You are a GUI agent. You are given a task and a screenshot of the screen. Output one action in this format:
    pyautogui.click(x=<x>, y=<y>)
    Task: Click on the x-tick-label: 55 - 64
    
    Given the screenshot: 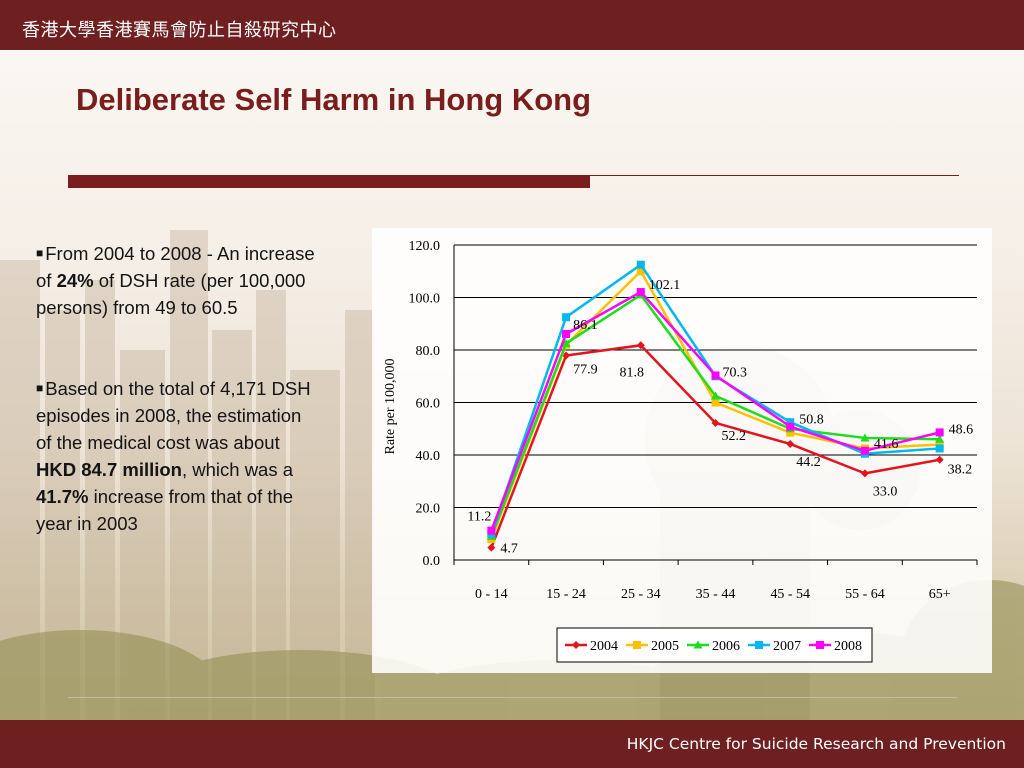 What is the action you would take?
    pyautogui.click(x=865, y=594)
    